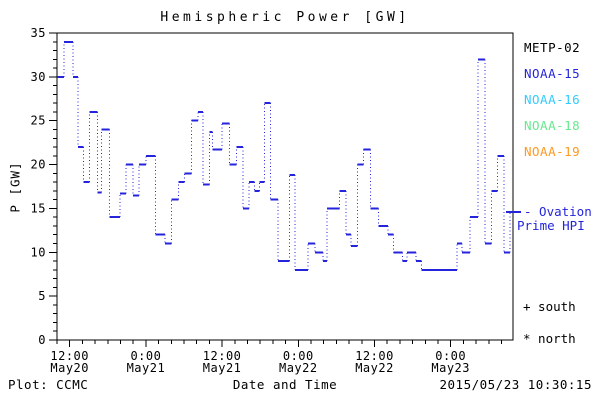 This screenshot has width=600, height=400. Describe the element at coordinates (69, 368) in the screenshot. I see `x-tick-date-label: May20` at that location.